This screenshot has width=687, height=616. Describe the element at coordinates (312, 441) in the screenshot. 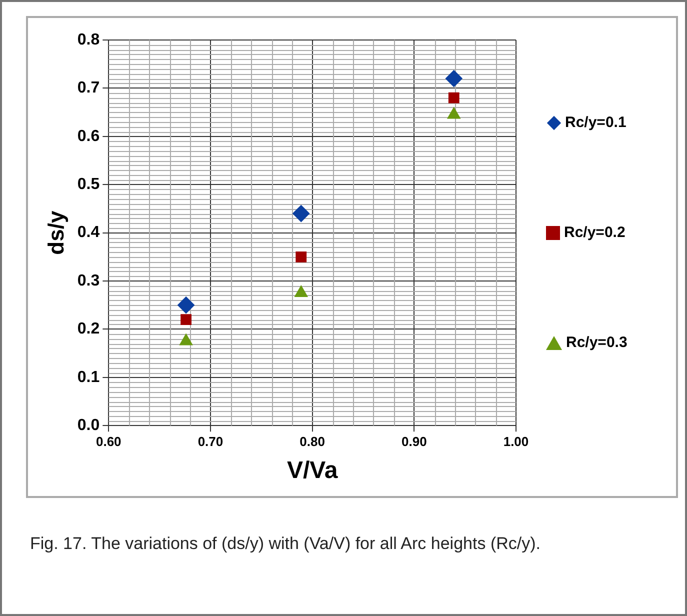

I see `x-tick-label: 0.80` at that location.